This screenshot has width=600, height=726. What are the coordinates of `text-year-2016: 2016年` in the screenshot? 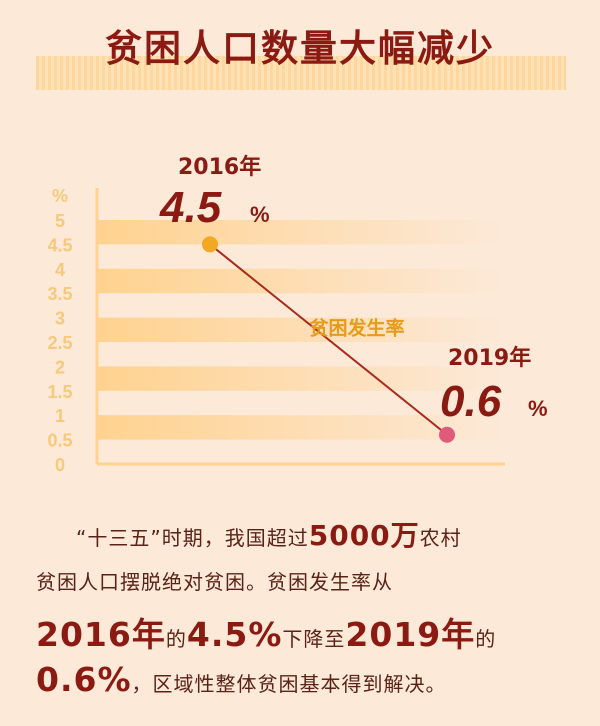 It's located at (101, 634).